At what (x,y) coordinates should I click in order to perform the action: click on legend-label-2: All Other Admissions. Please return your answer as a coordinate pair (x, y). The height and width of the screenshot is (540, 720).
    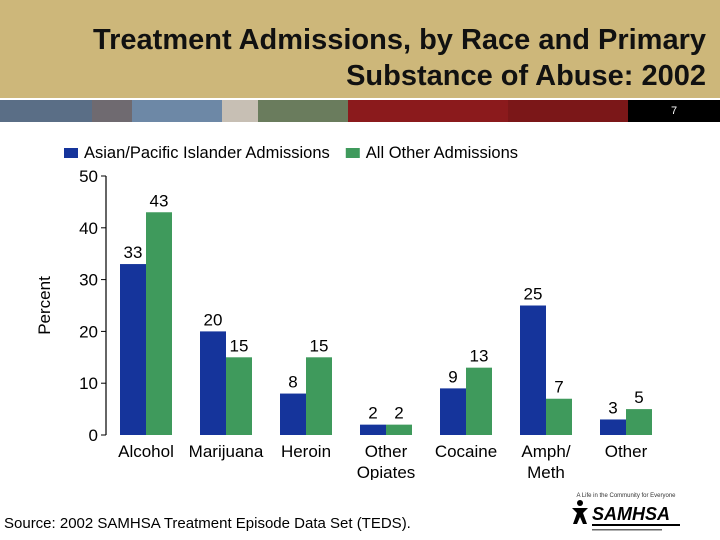
    Looking at the image, I should click on (442, 153).